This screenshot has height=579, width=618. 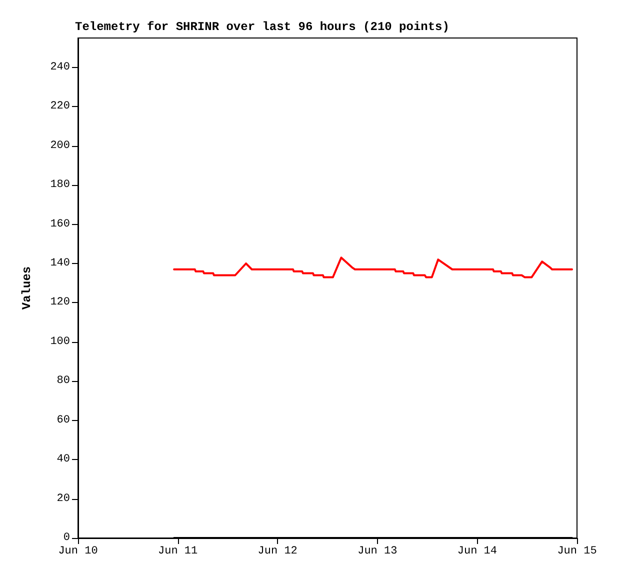 I want to click on y-tick-label: 0, so click(x=66, y=538).